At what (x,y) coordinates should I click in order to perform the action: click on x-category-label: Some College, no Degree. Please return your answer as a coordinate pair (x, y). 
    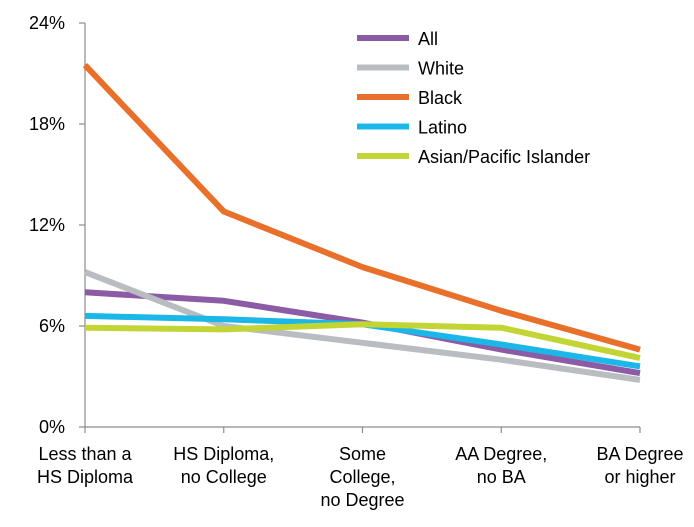
    Looking at the image, I should click on (362, 477).